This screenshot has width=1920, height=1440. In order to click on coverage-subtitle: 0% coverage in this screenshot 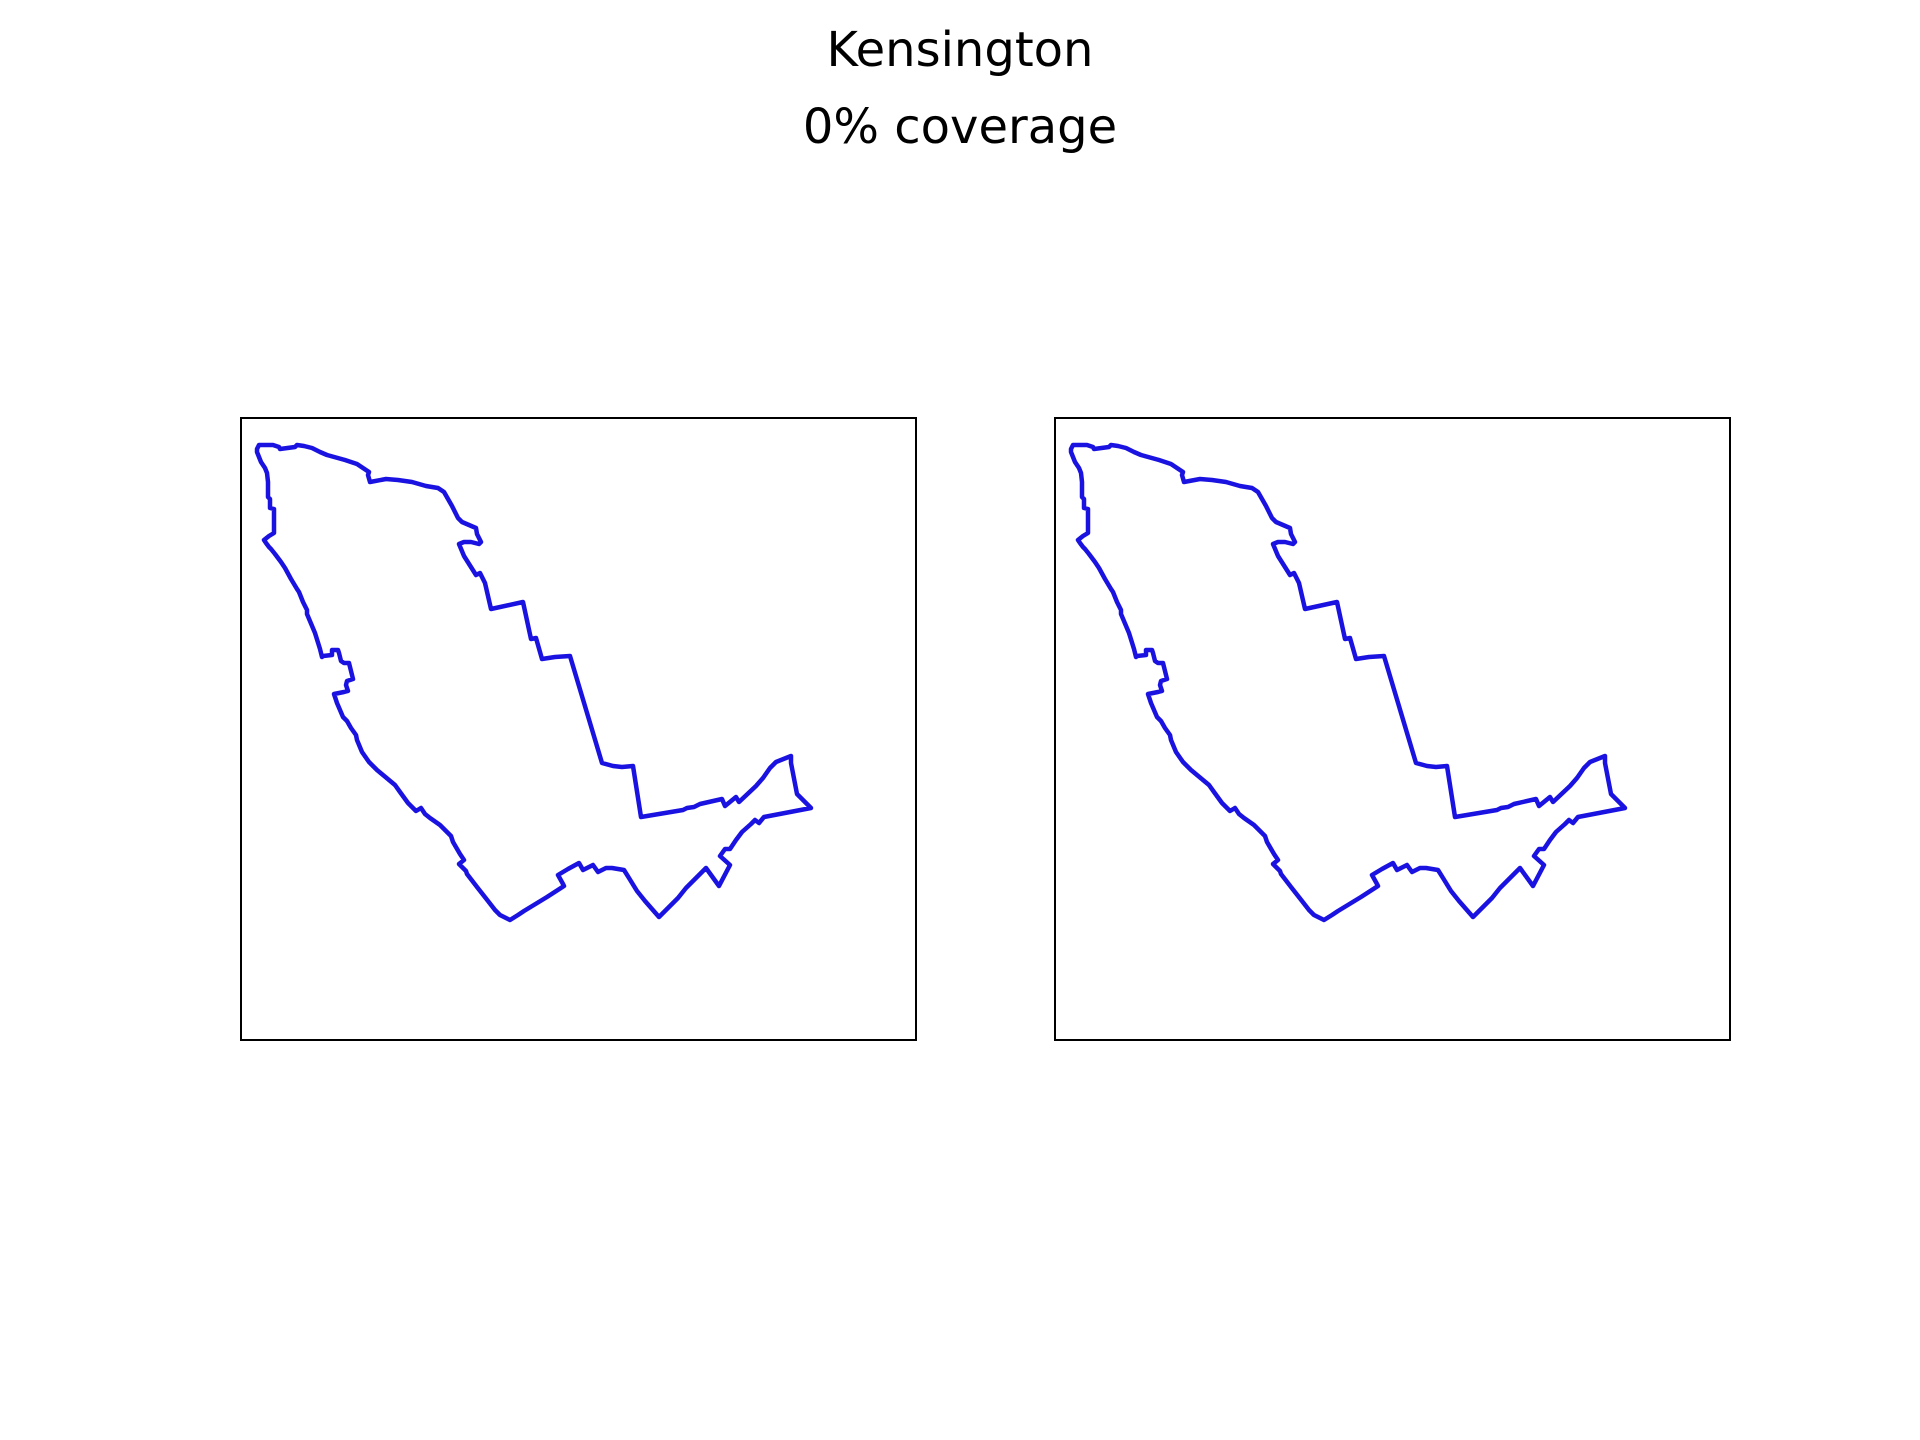, I will do `click(960, 127)`.